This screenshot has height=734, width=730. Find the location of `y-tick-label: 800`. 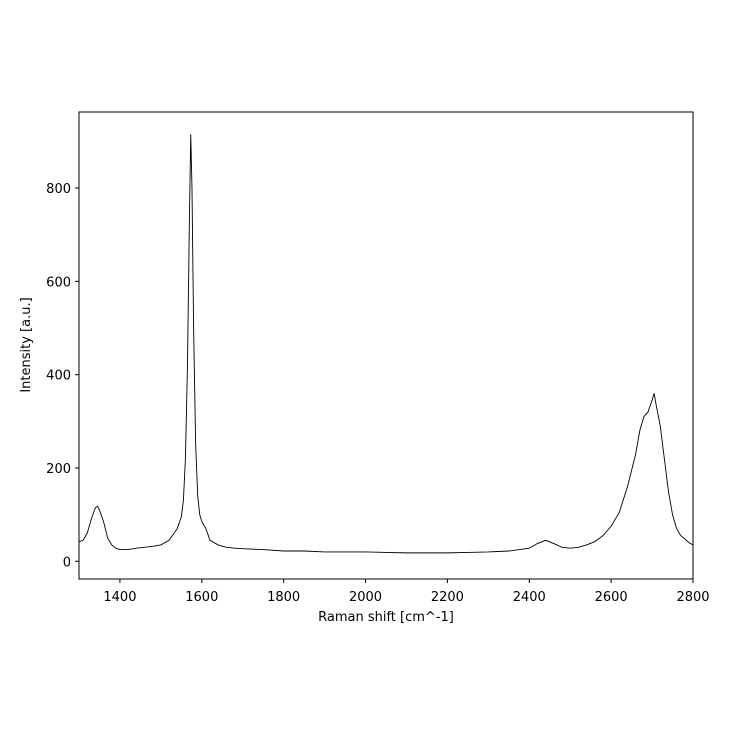

y-tick-label: 800 is located at coordinates (58, 189).